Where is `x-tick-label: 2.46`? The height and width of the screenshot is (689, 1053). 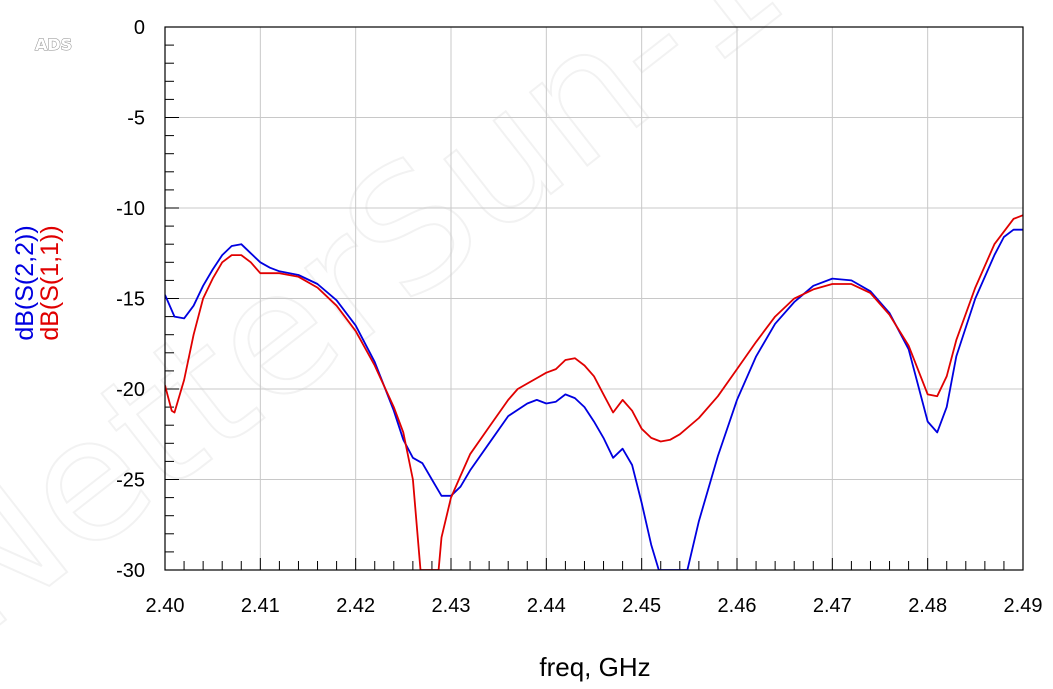 x-tick-label: 2.46 is located at coordinates (737, 606).